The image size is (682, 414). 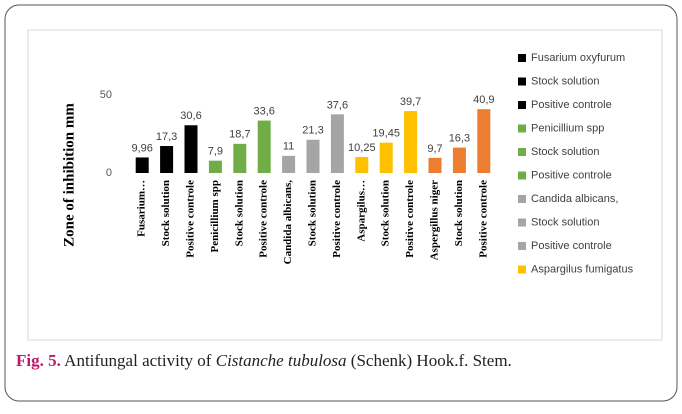 What do you see at coordinates (215, 216) in the screenshot?
I see `x-tick-label: Penicillium spp` at bounding box center [215, 216].